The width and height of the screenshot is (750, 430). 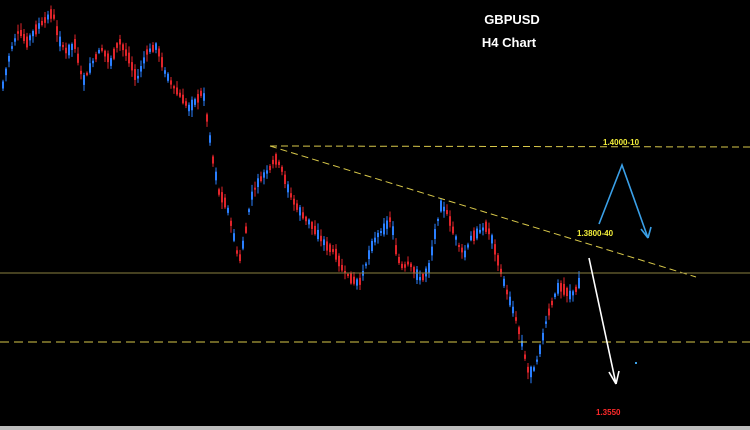 What do you see at coordinates (604, 321) in the screenshot?
I see `rejection-arrow` at bounding box center [604, 321].